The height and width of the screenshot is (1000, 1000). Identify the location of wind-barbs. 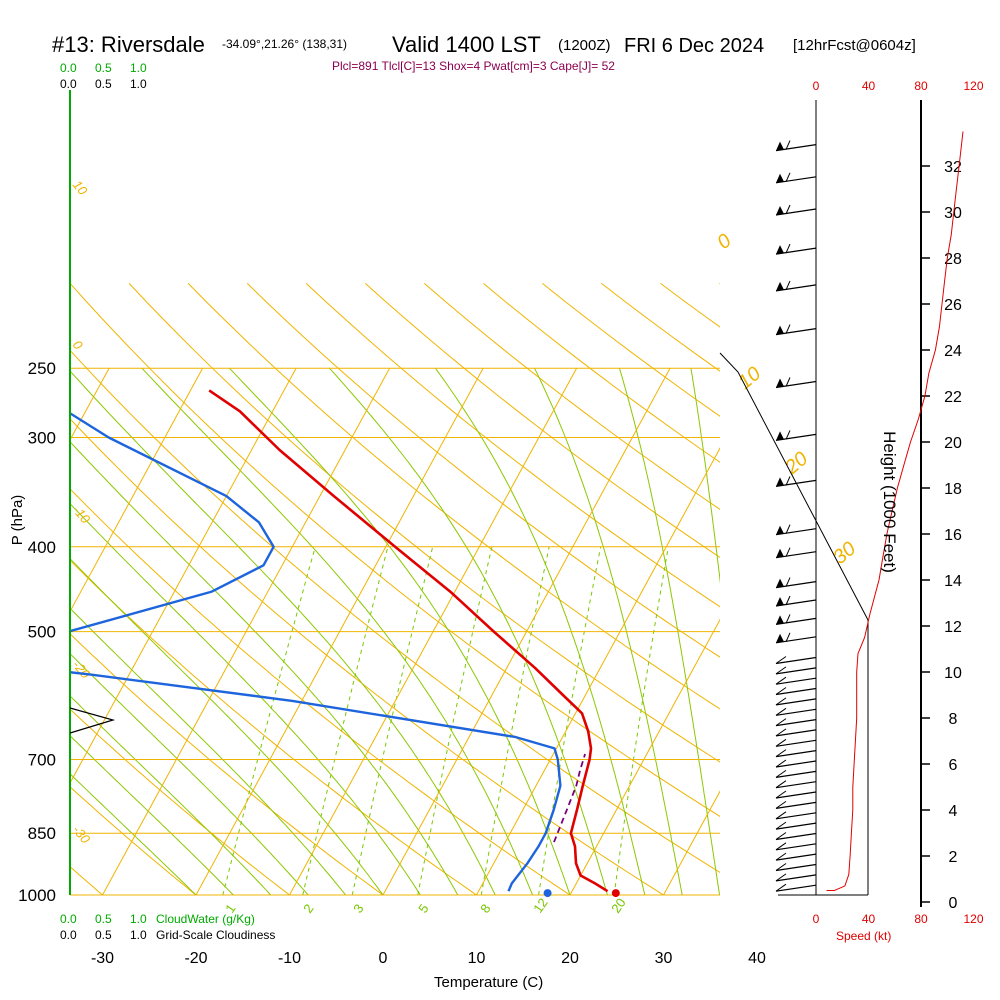
(796, 516).